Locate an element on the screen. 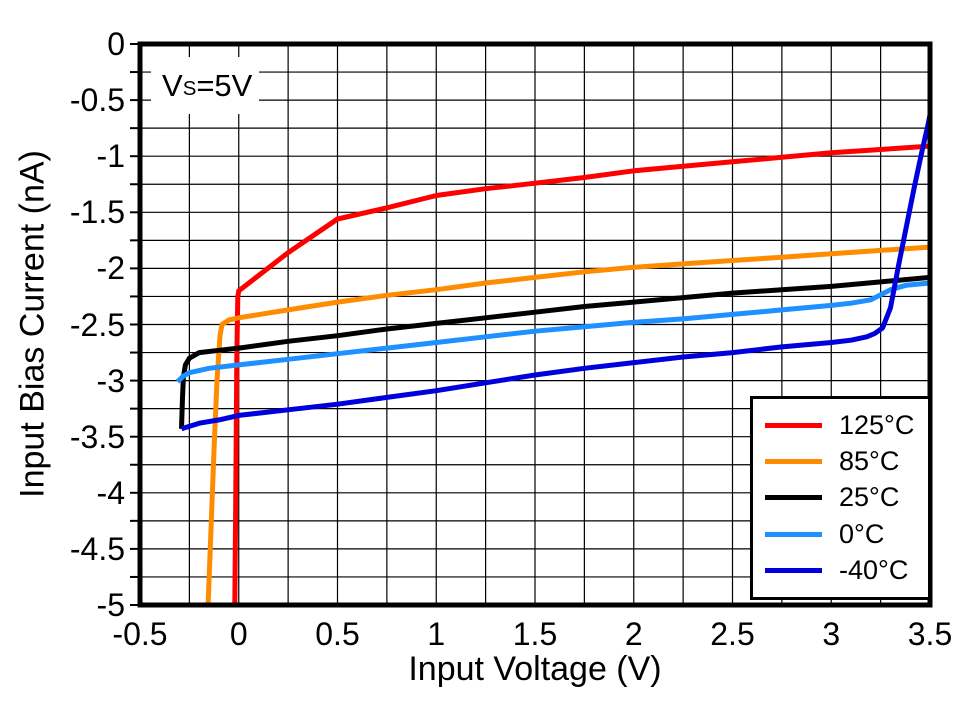 Image resolution: width=978 pixels, height=701 pixels. legend-entry: 0°C is located at coordinates (846, 534).